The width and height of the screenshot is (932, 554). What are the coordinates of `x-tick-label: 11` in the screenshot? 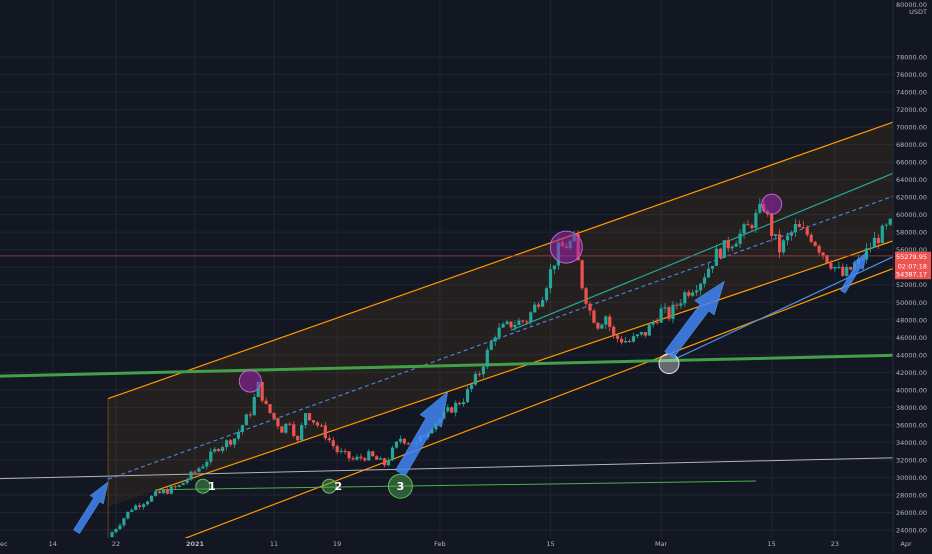 It's located at (274, 544).